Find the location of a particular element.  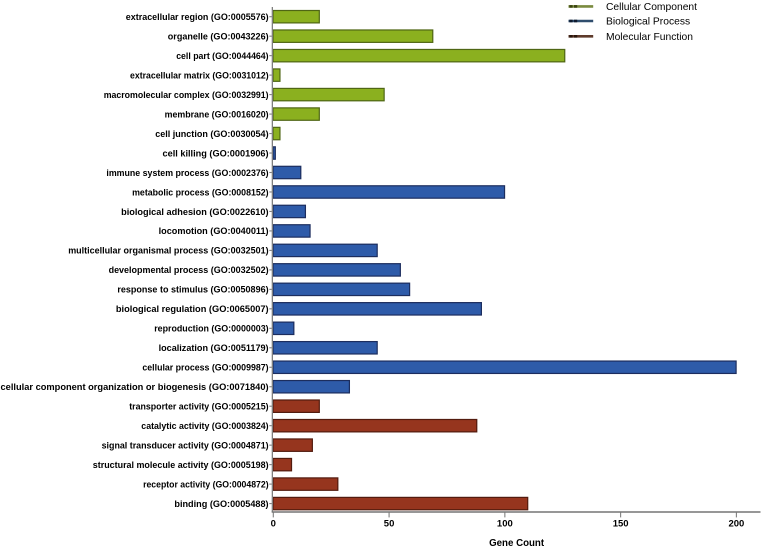

svg-text: Gene Count is located at coordinates (516, 543).